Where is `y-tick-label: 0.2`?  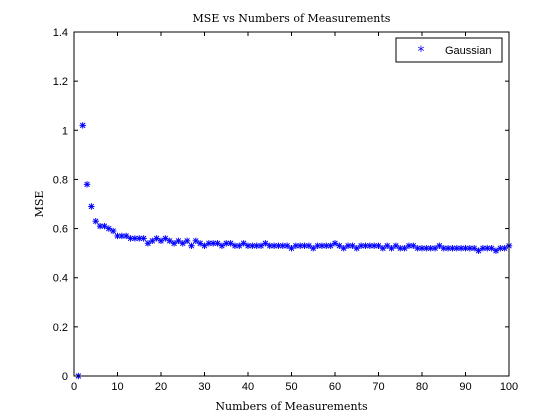
y-tick-label: 0.2 is located at coordinates (60, 328).